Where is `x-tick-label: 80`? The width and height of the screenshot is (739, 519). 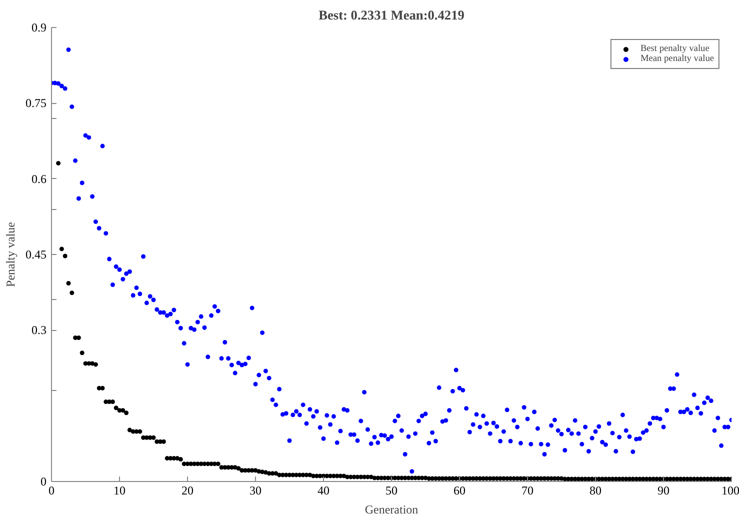
x-tick-label: 80 is located at coordinates (596, 491).